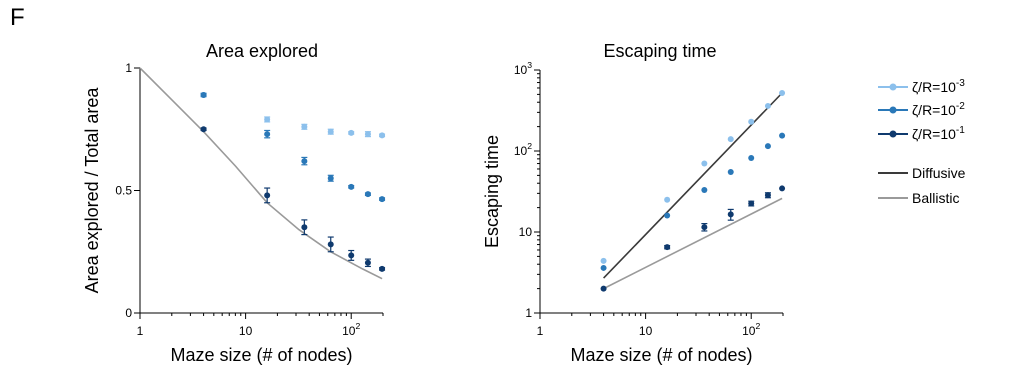 The image size is (1013, 374). I want to click on chart2-x-tick-label: 10, so click(646, 331).